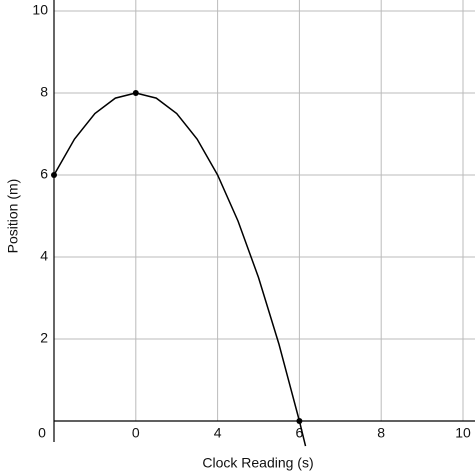 The width and height of the screenshot is (475, 474). I want to click on x-tick-label: 6, so click(300, 433).